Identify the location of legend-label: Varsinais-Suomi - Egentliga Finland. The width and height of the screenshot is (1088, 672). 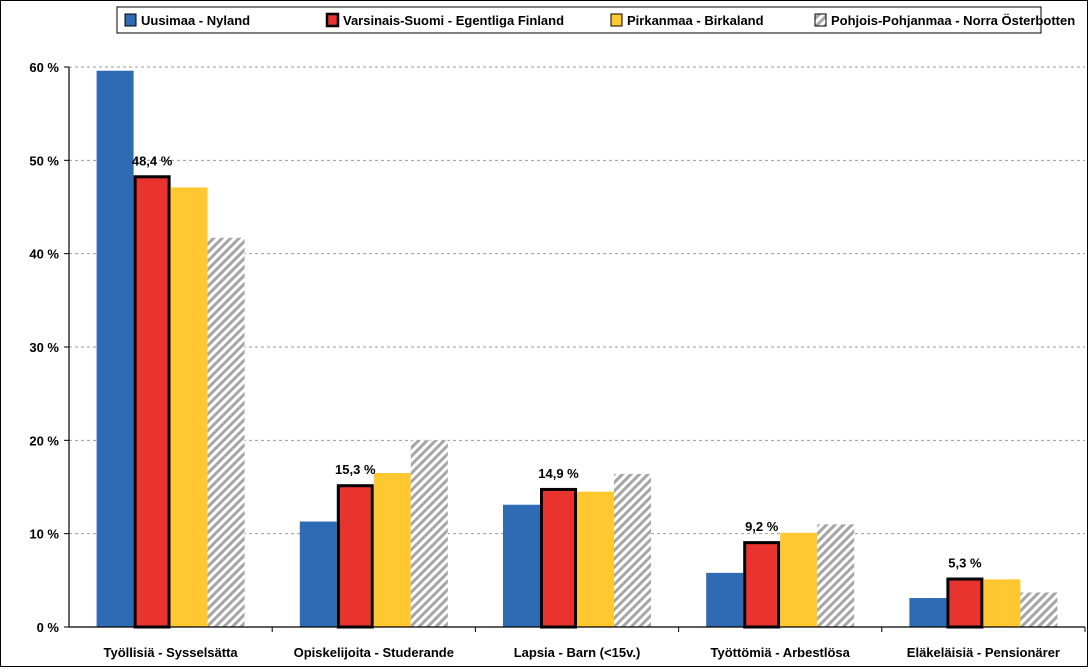
(453, 20).